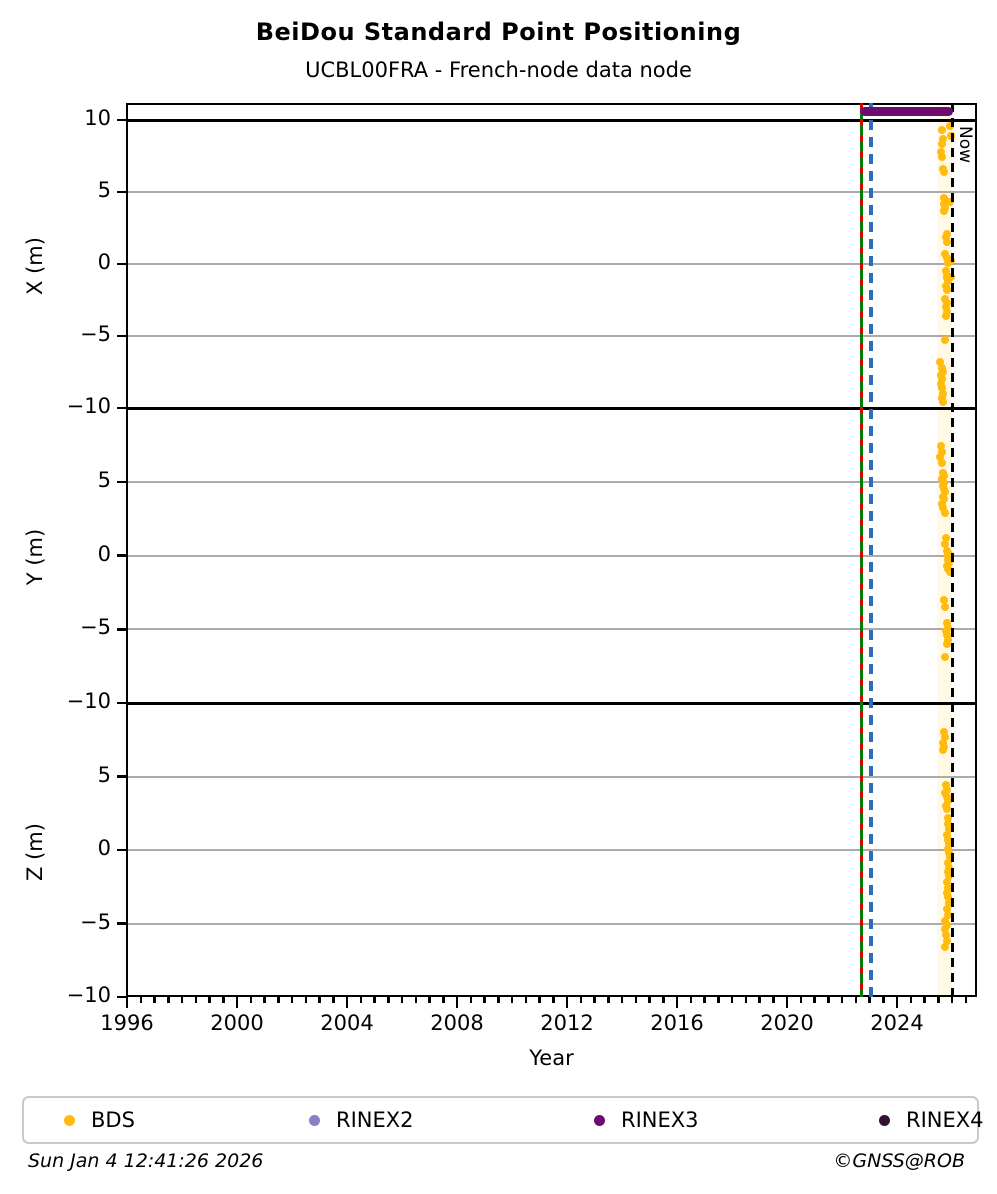 The width and height of the screenshot is (997, 1194). I want to click on chart-subtitle: UCBL00FRA - French-node data node, so click(498, 70).